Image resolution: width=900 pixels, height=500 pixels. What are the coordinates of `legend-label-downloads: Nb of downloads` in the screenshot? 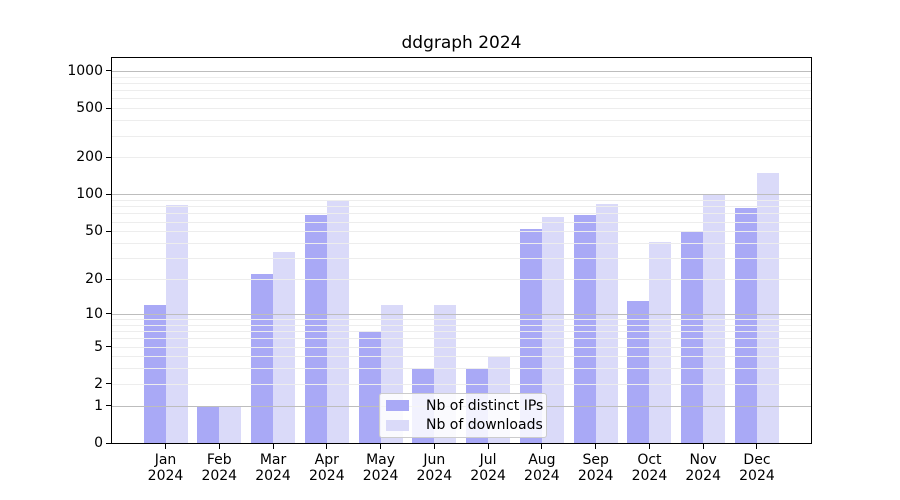 It's located at (484, 425).